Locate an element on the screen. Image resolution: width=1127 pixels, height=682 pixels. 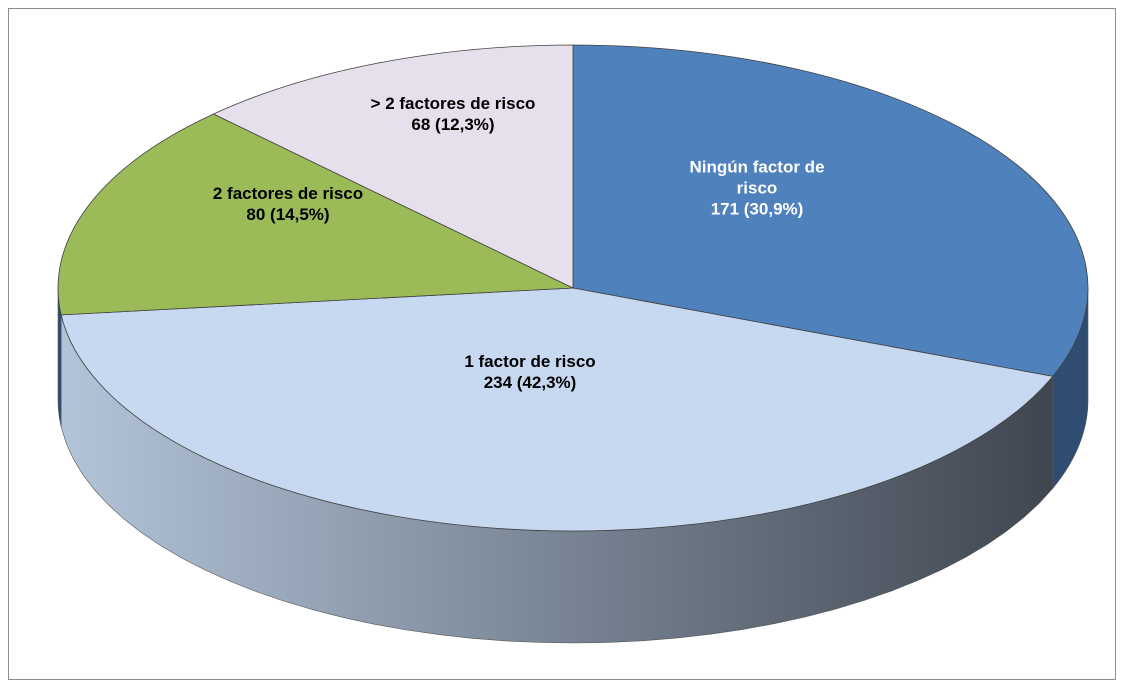
category-label: 2 factores de risco is located at coordinates (288, 193).